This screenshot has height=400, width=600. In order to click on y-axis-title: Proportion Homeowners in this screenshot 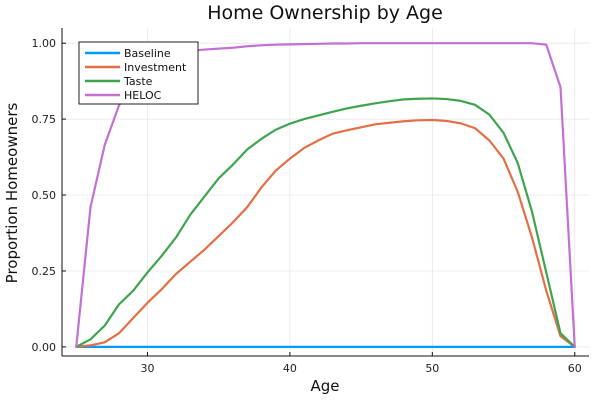, I will do `click(12, 193)`.